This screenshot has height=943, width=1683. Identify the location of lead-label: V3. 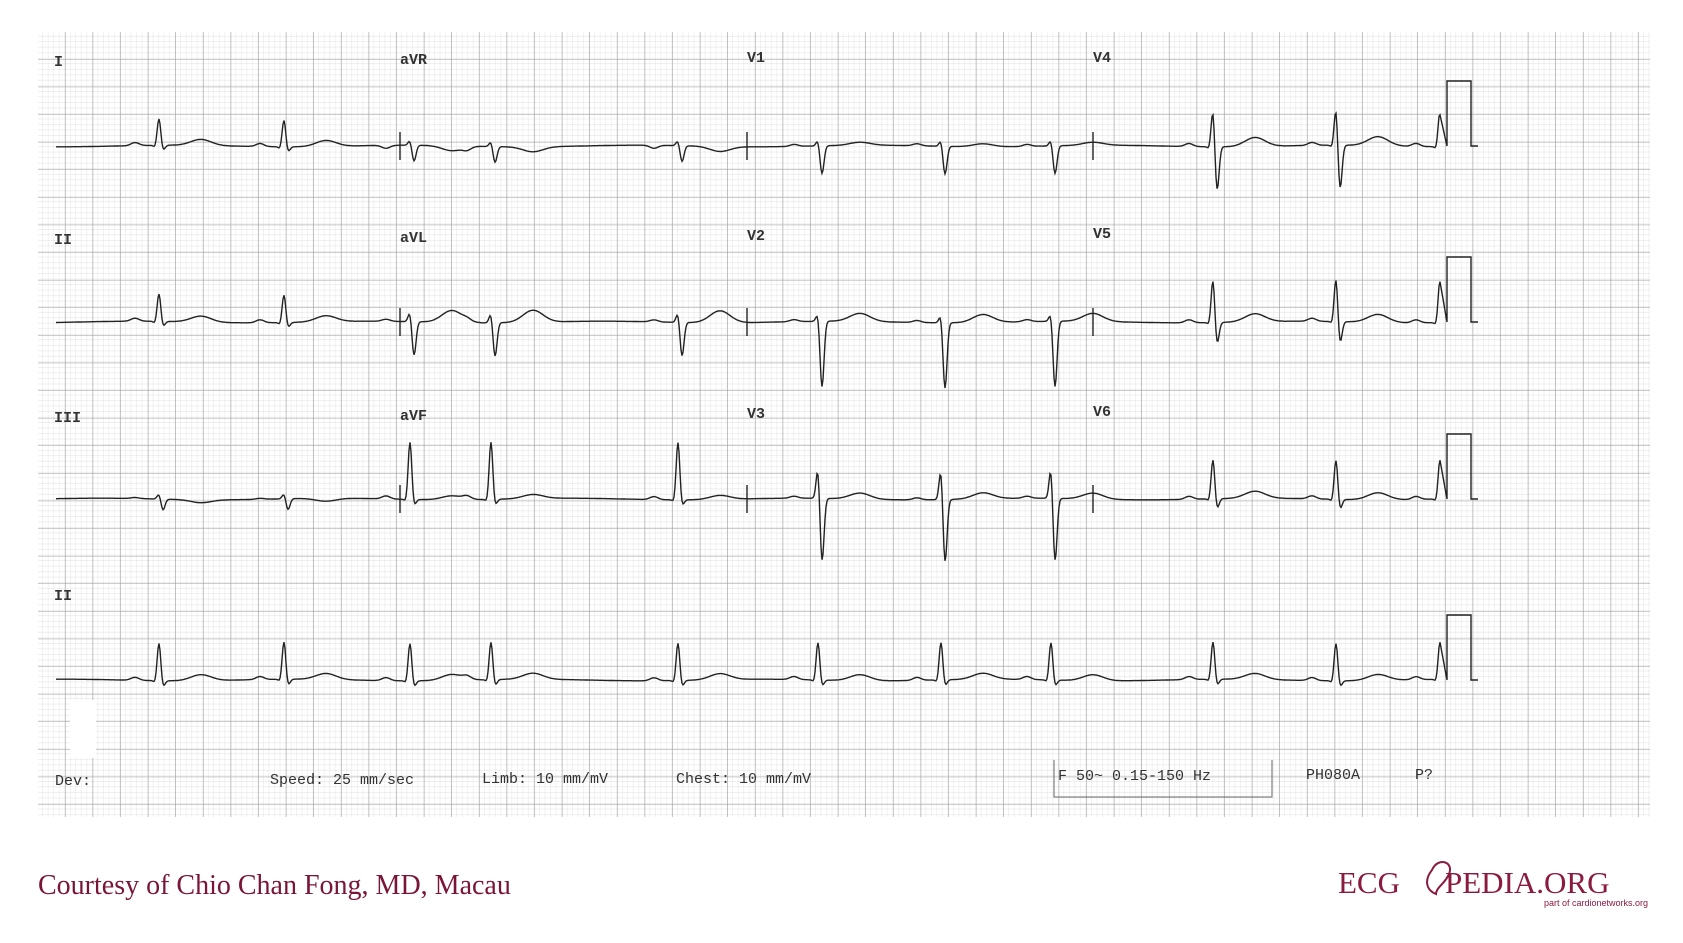
(756, 414).